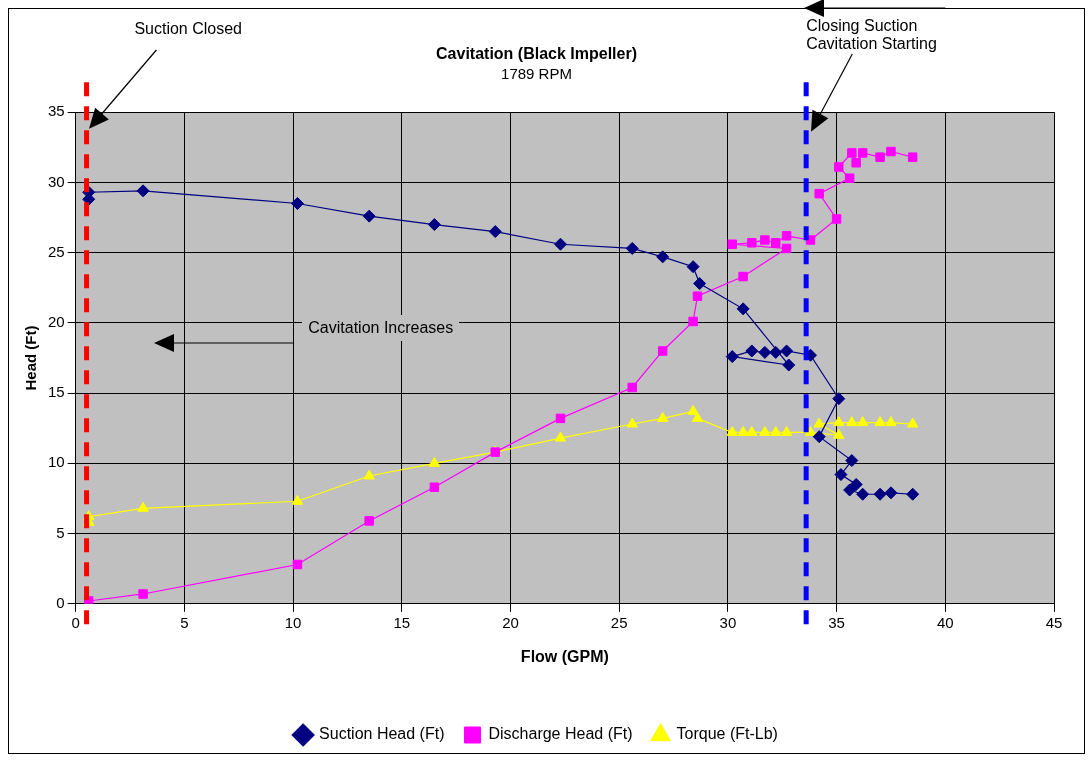 This screenshot has height=762, width=1091. Describe the element at coordinates (31, 358) in the screenshot. I see `y-axis-title: Head (Ft)` at that location.